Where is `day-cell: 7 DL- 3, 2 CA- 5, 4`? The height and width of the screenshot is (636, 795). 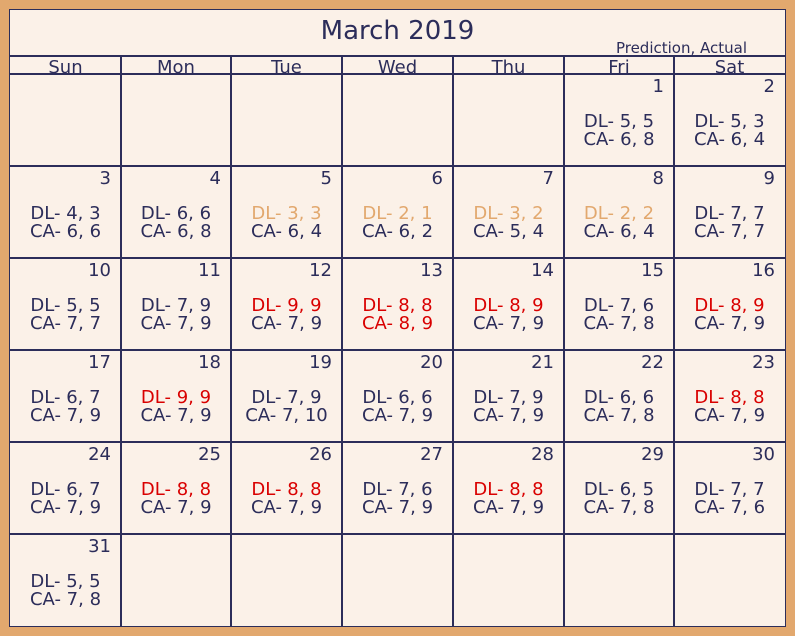
day-cell: 7 DL- 3, 2 CA- 5, 4 is located at coordinates (508, 213).